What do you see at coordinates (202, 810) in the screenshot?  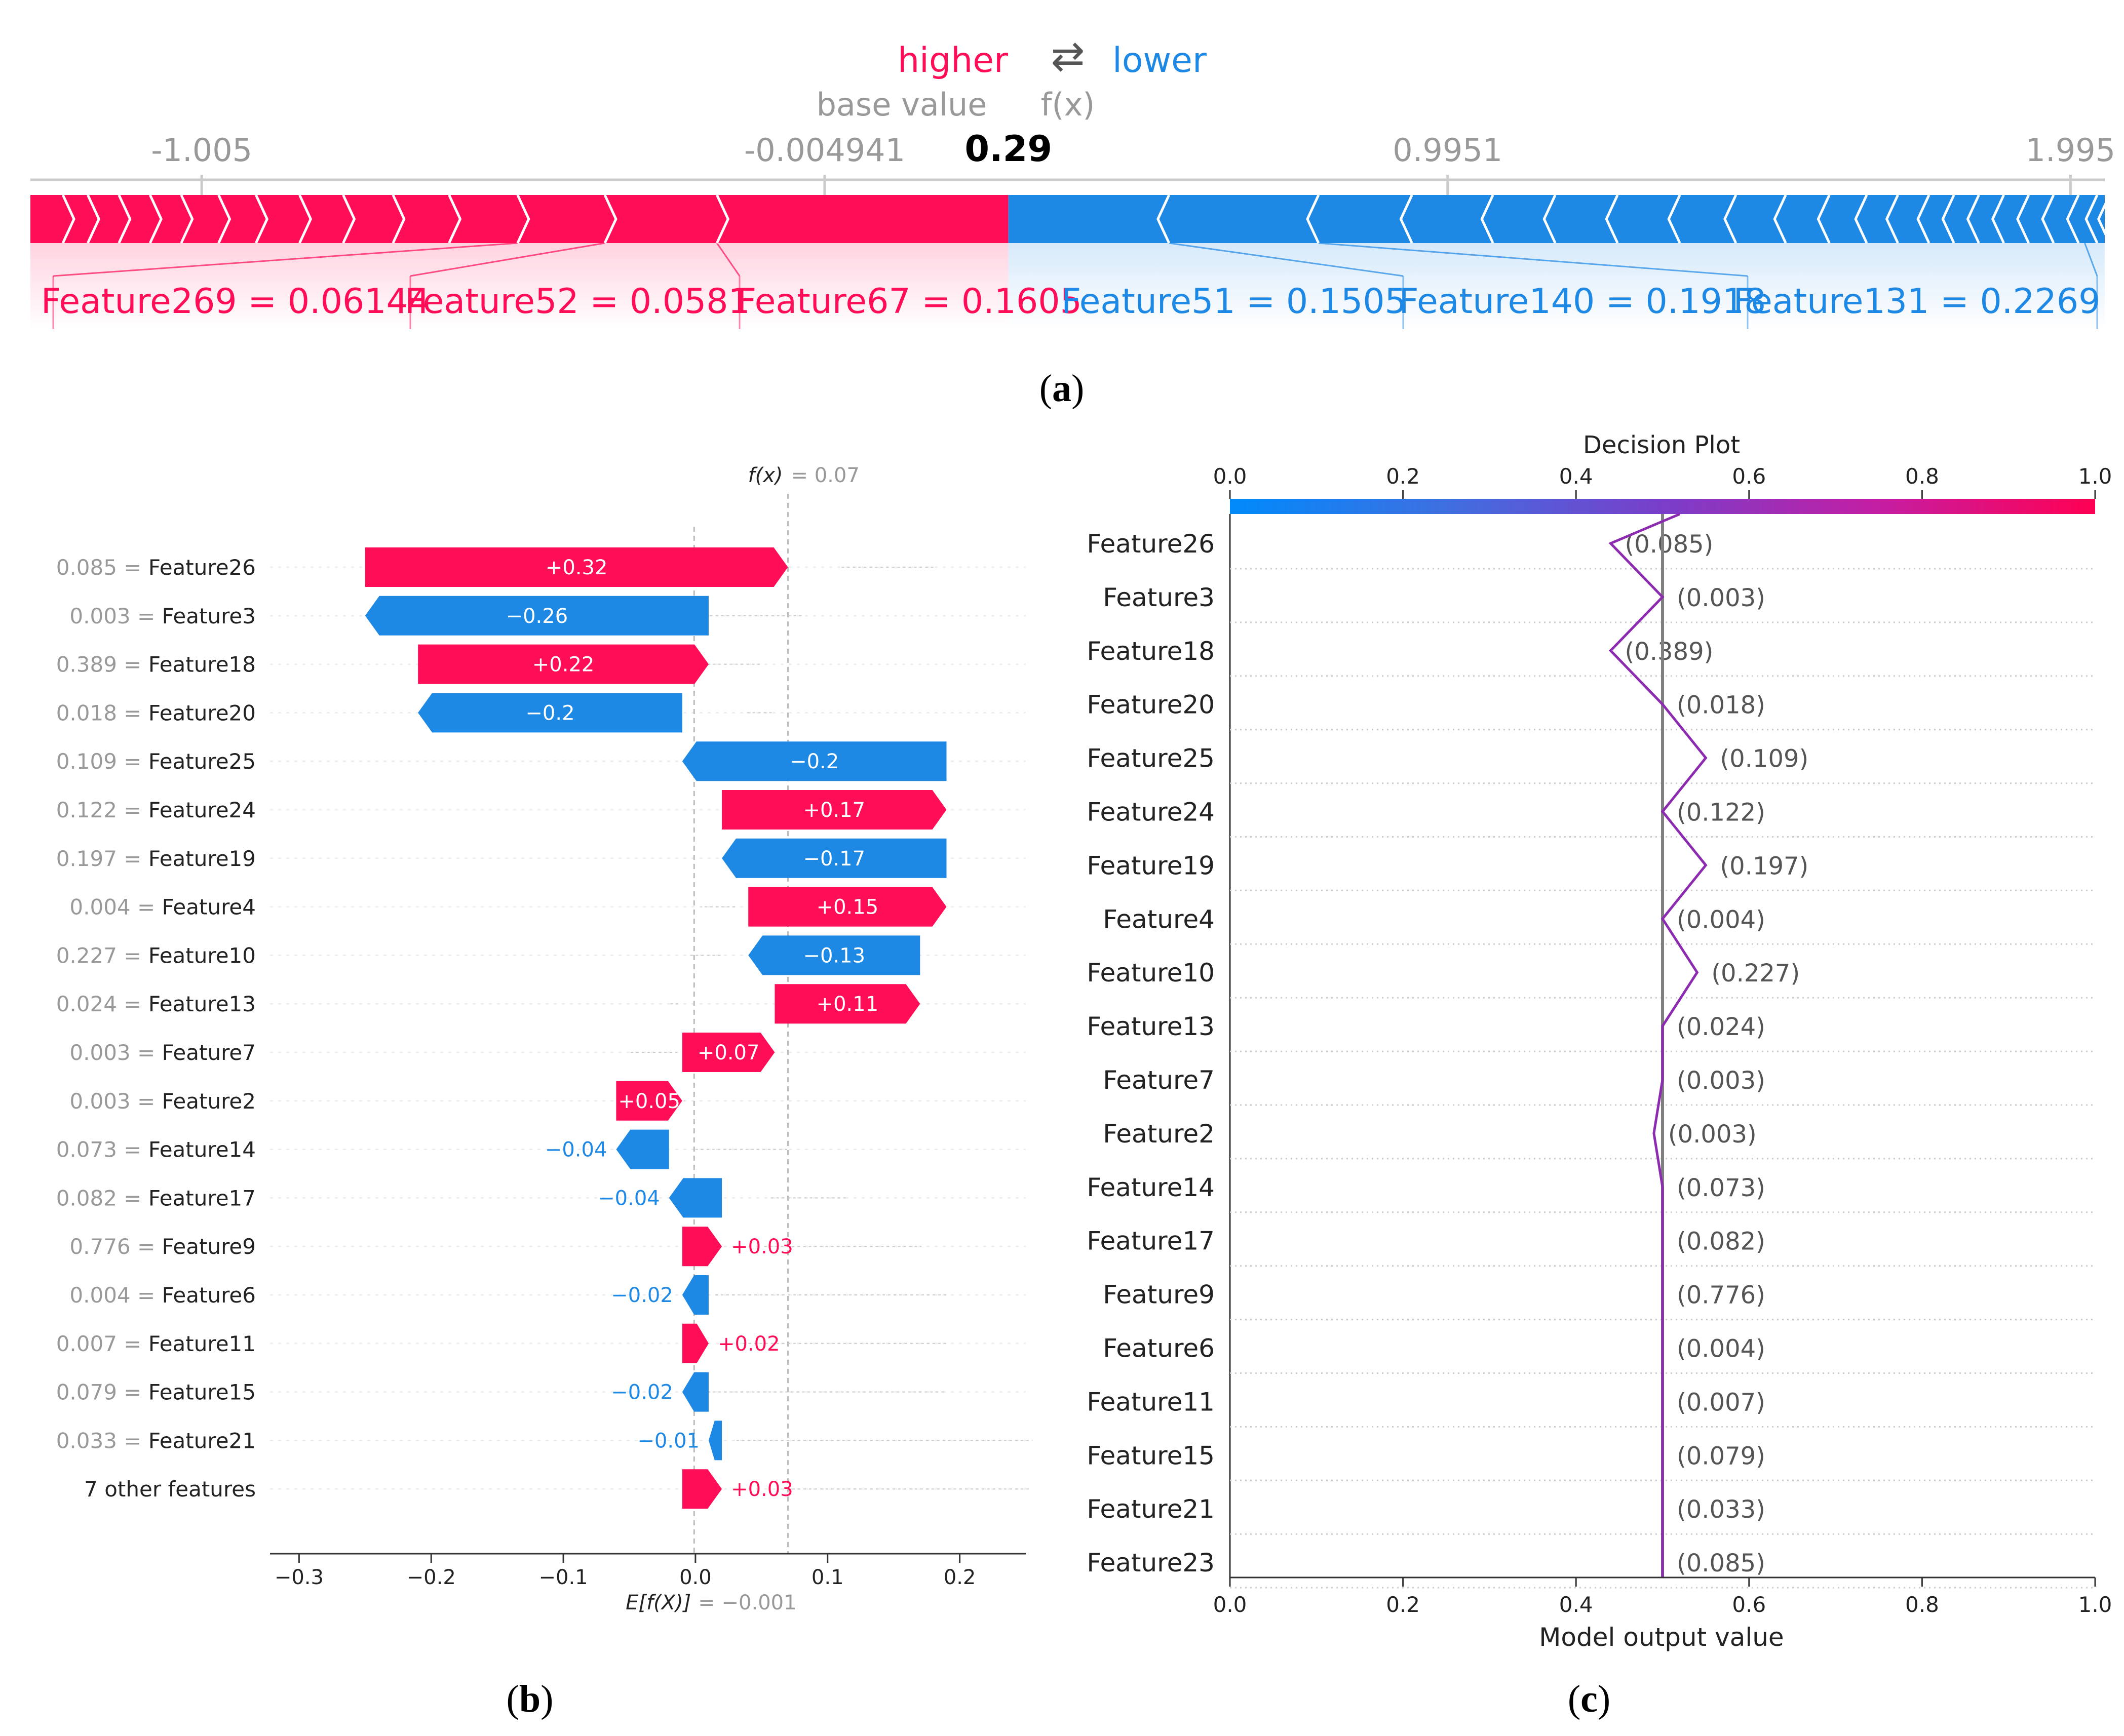 I see `row-feature-name: Feature24` at bounding box center [202, 810].